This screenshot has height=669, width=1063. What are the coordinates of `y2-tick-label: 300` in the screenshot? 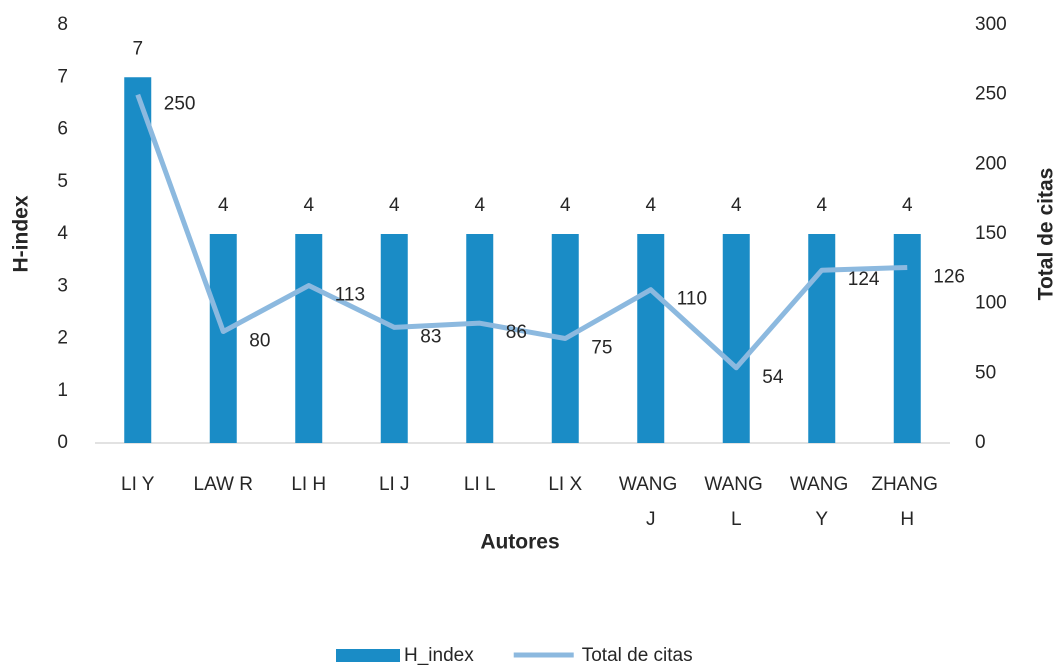 It's located at (991, 24).